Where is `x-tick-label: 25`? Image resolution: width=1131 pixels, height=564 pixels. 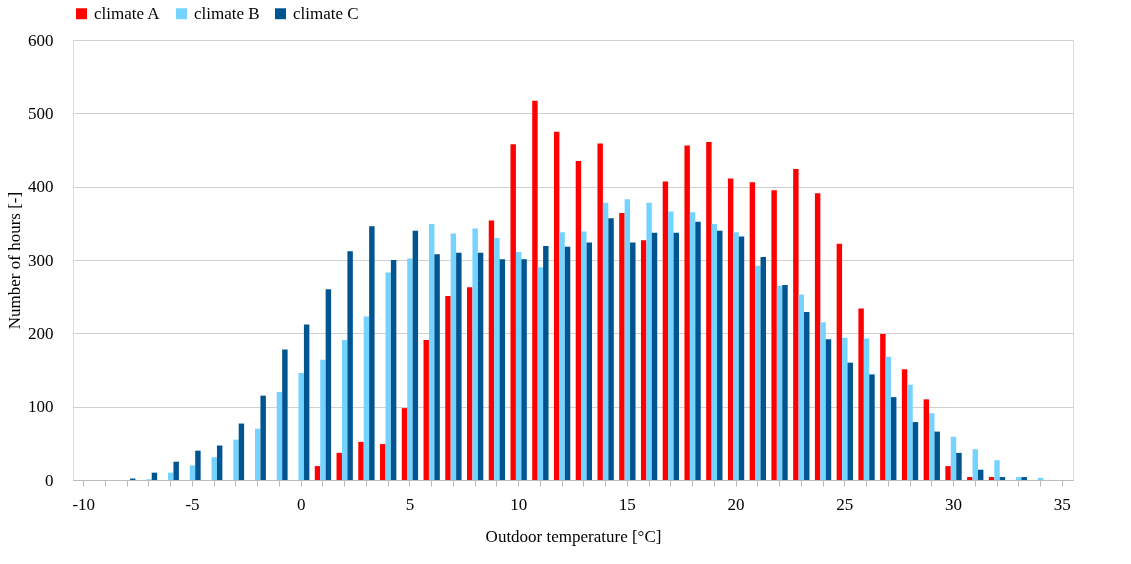 x-tick-label: 25 is located at coordinates (845, 504).